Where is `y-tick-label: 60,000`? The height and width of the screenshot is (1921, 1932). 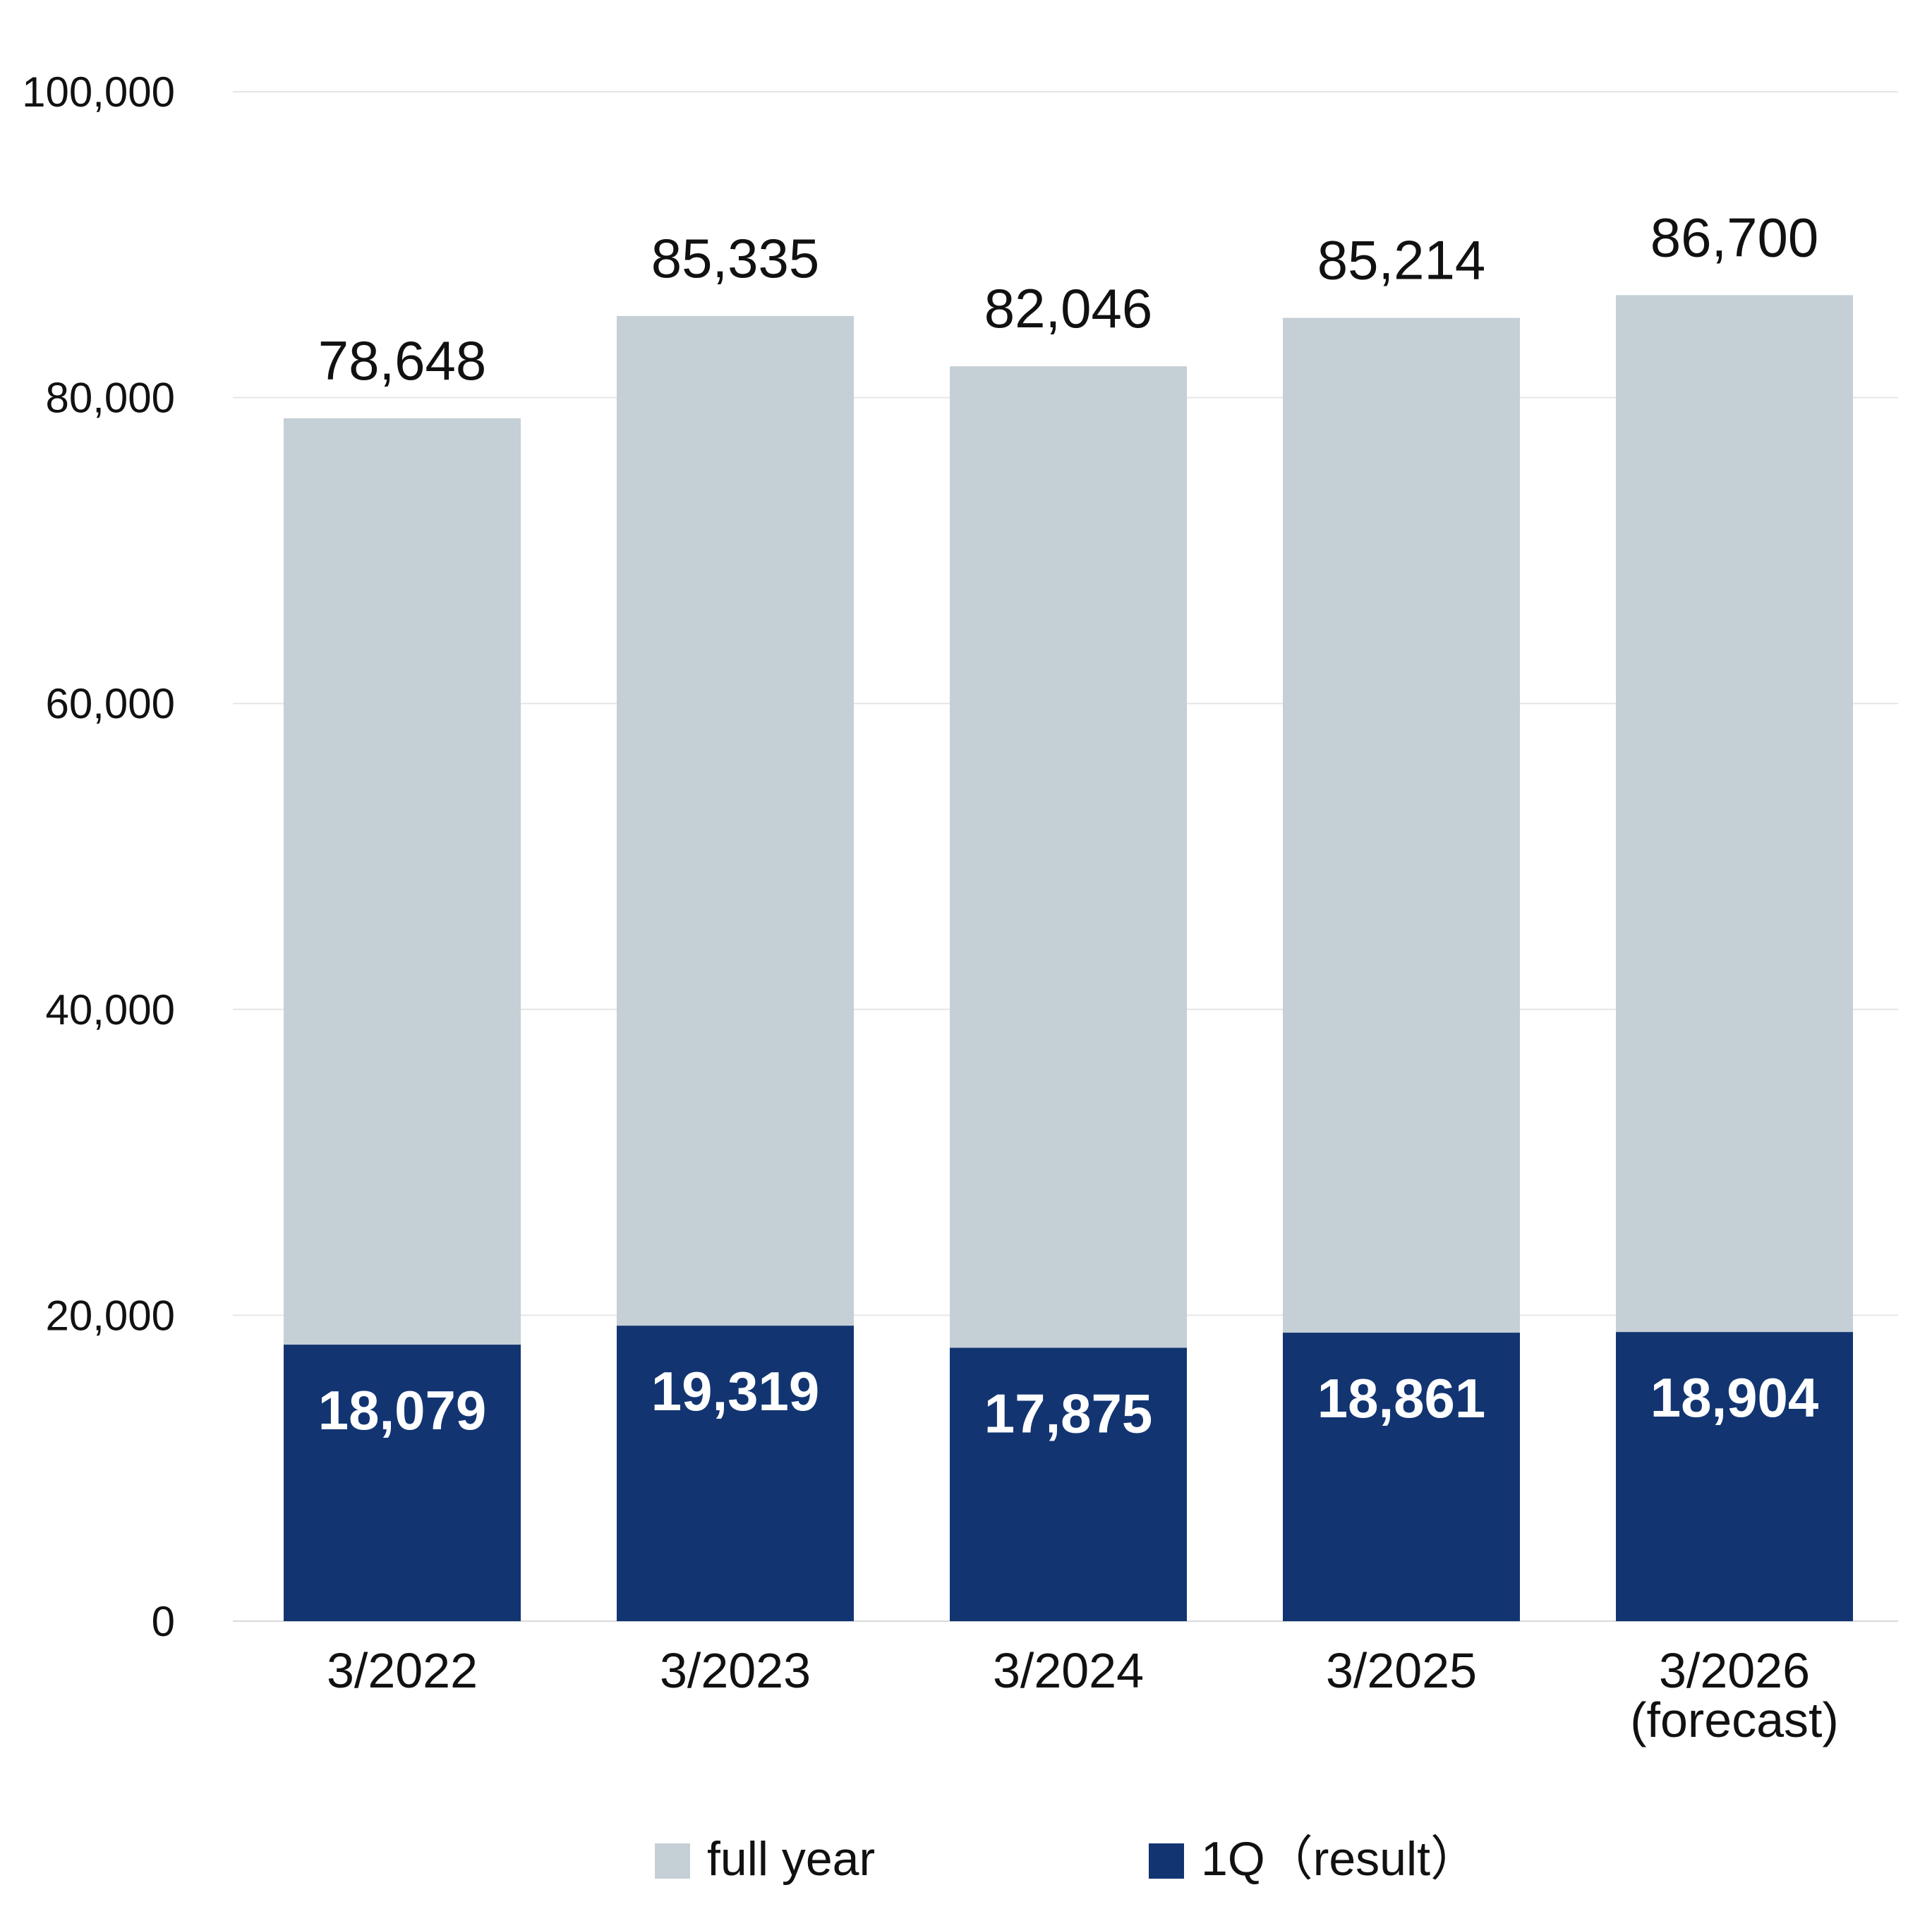 y-tick-label: 60,000 is located at coordinates (110, 703).